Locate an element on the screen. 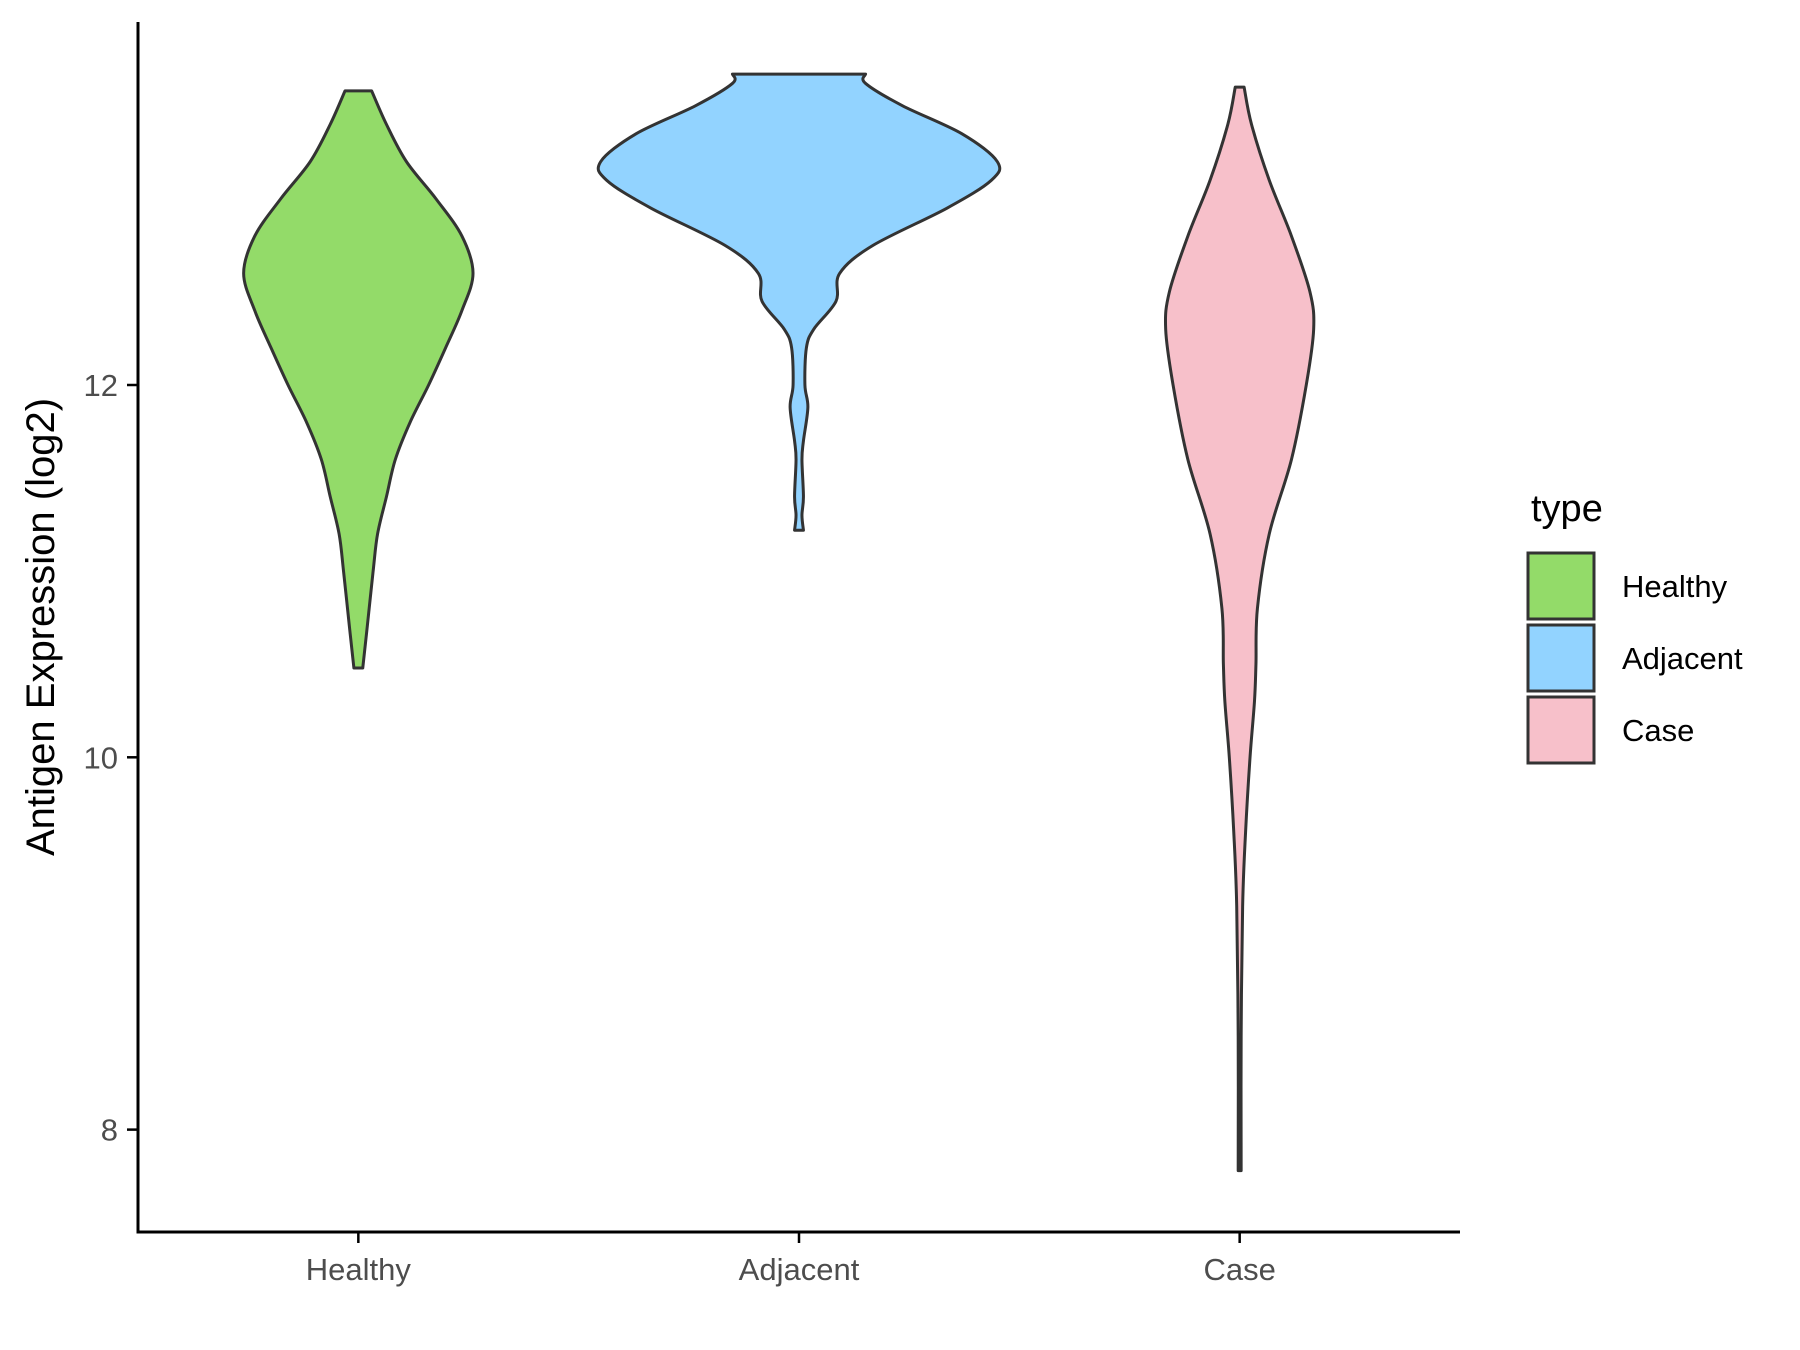  x-tick-label: Healthy is located at coordinates (359, 1269).